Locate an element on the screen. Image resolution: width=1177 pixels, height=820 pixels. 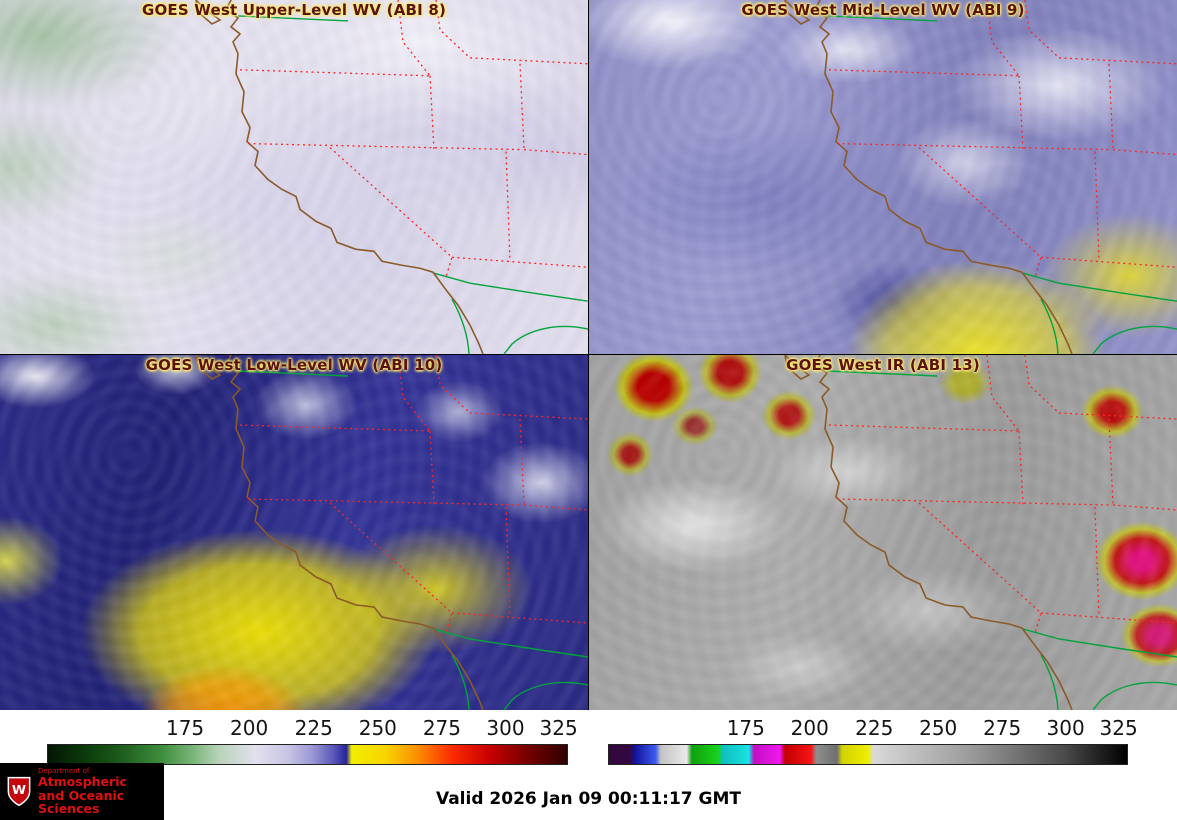
crest-letter: W is located at coordinates (19, 790).